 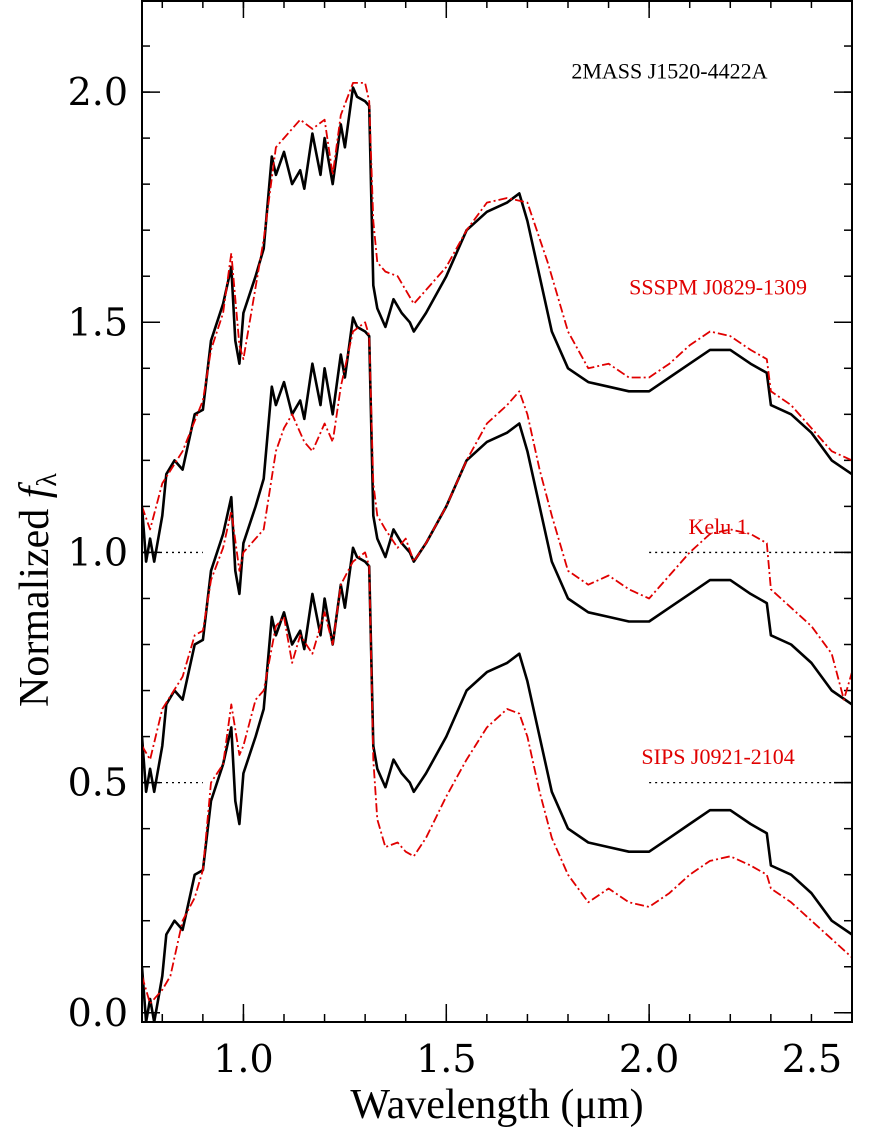 What do you see at coordinates (35, 602) in the screenshot?
I see `y-axis-title-main: Normalized` at bounding box center [35, 602].